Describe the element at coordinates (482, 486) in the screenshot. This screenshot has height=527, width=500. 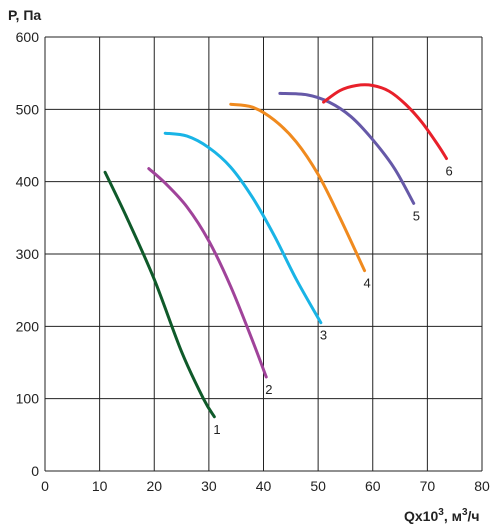
I see `x-tick-label: 80` at that location.